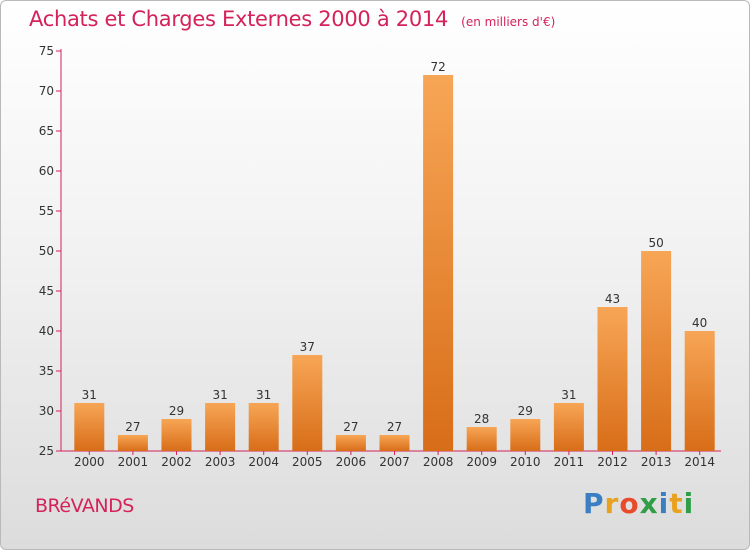 The height and width of the screenshot is (550, 750). I want to click on x-tick-label-2000: 2000, so click(89, 462).